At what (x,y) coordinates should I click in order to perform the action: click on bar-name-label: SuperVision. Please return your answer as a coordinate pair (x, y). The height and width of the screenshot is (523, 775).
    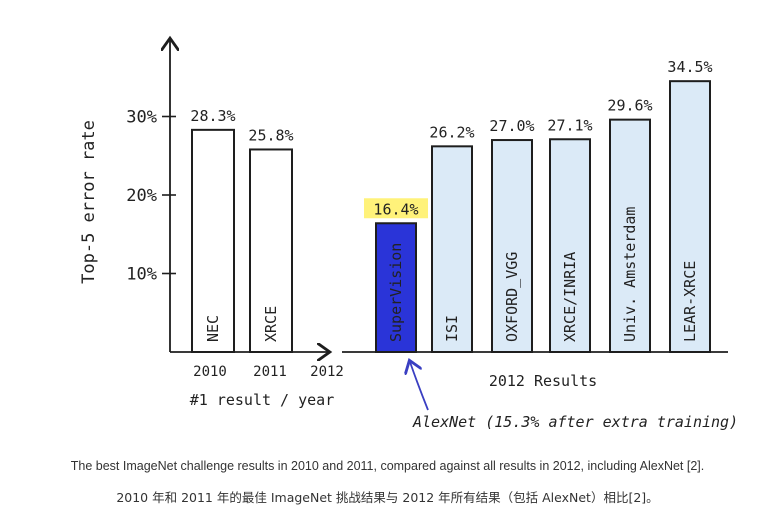
    Looking at the image, I should click on (396, 292).